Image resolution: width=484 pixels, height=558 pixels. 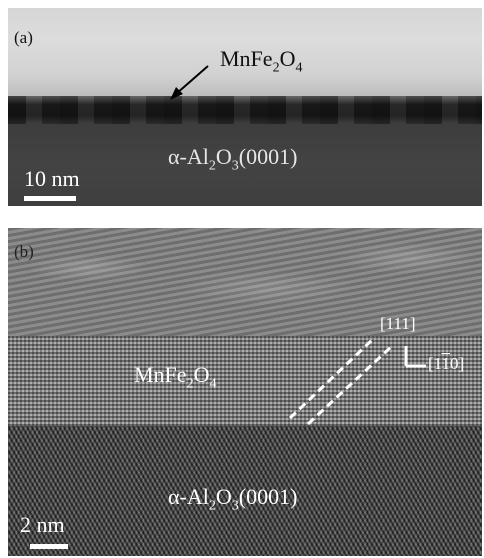 I want to click on substrate-region, so click(x=245, y=165).